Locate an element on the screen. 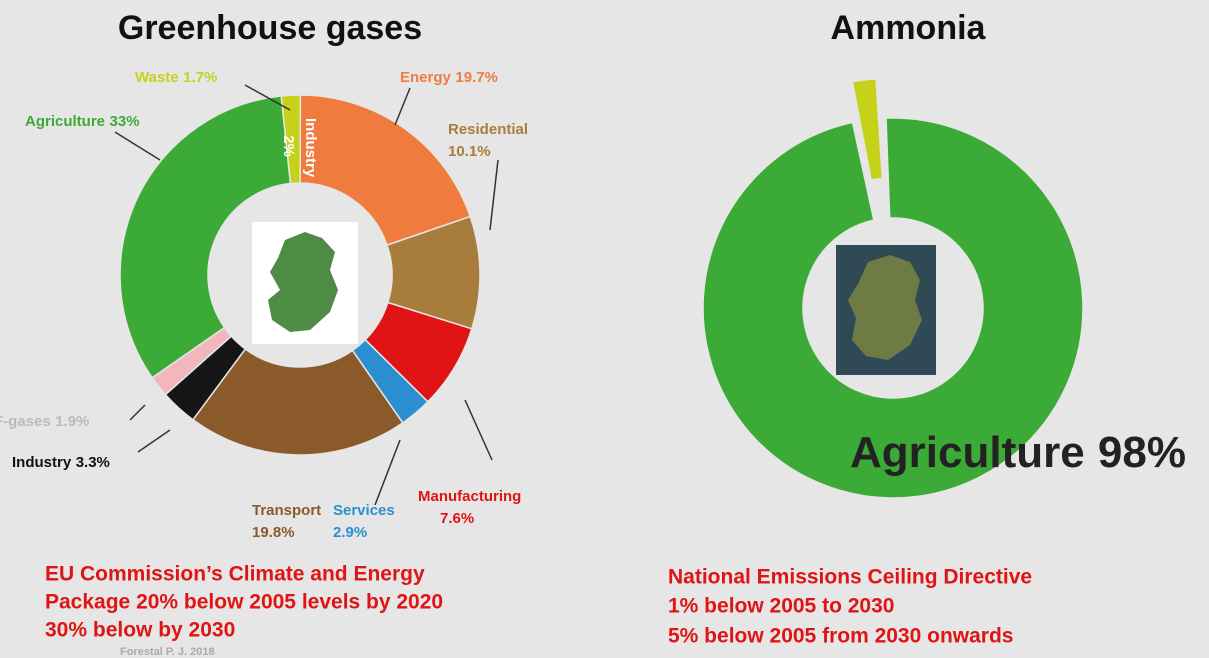  ireland-satellite is located at coordinates (886, 310).